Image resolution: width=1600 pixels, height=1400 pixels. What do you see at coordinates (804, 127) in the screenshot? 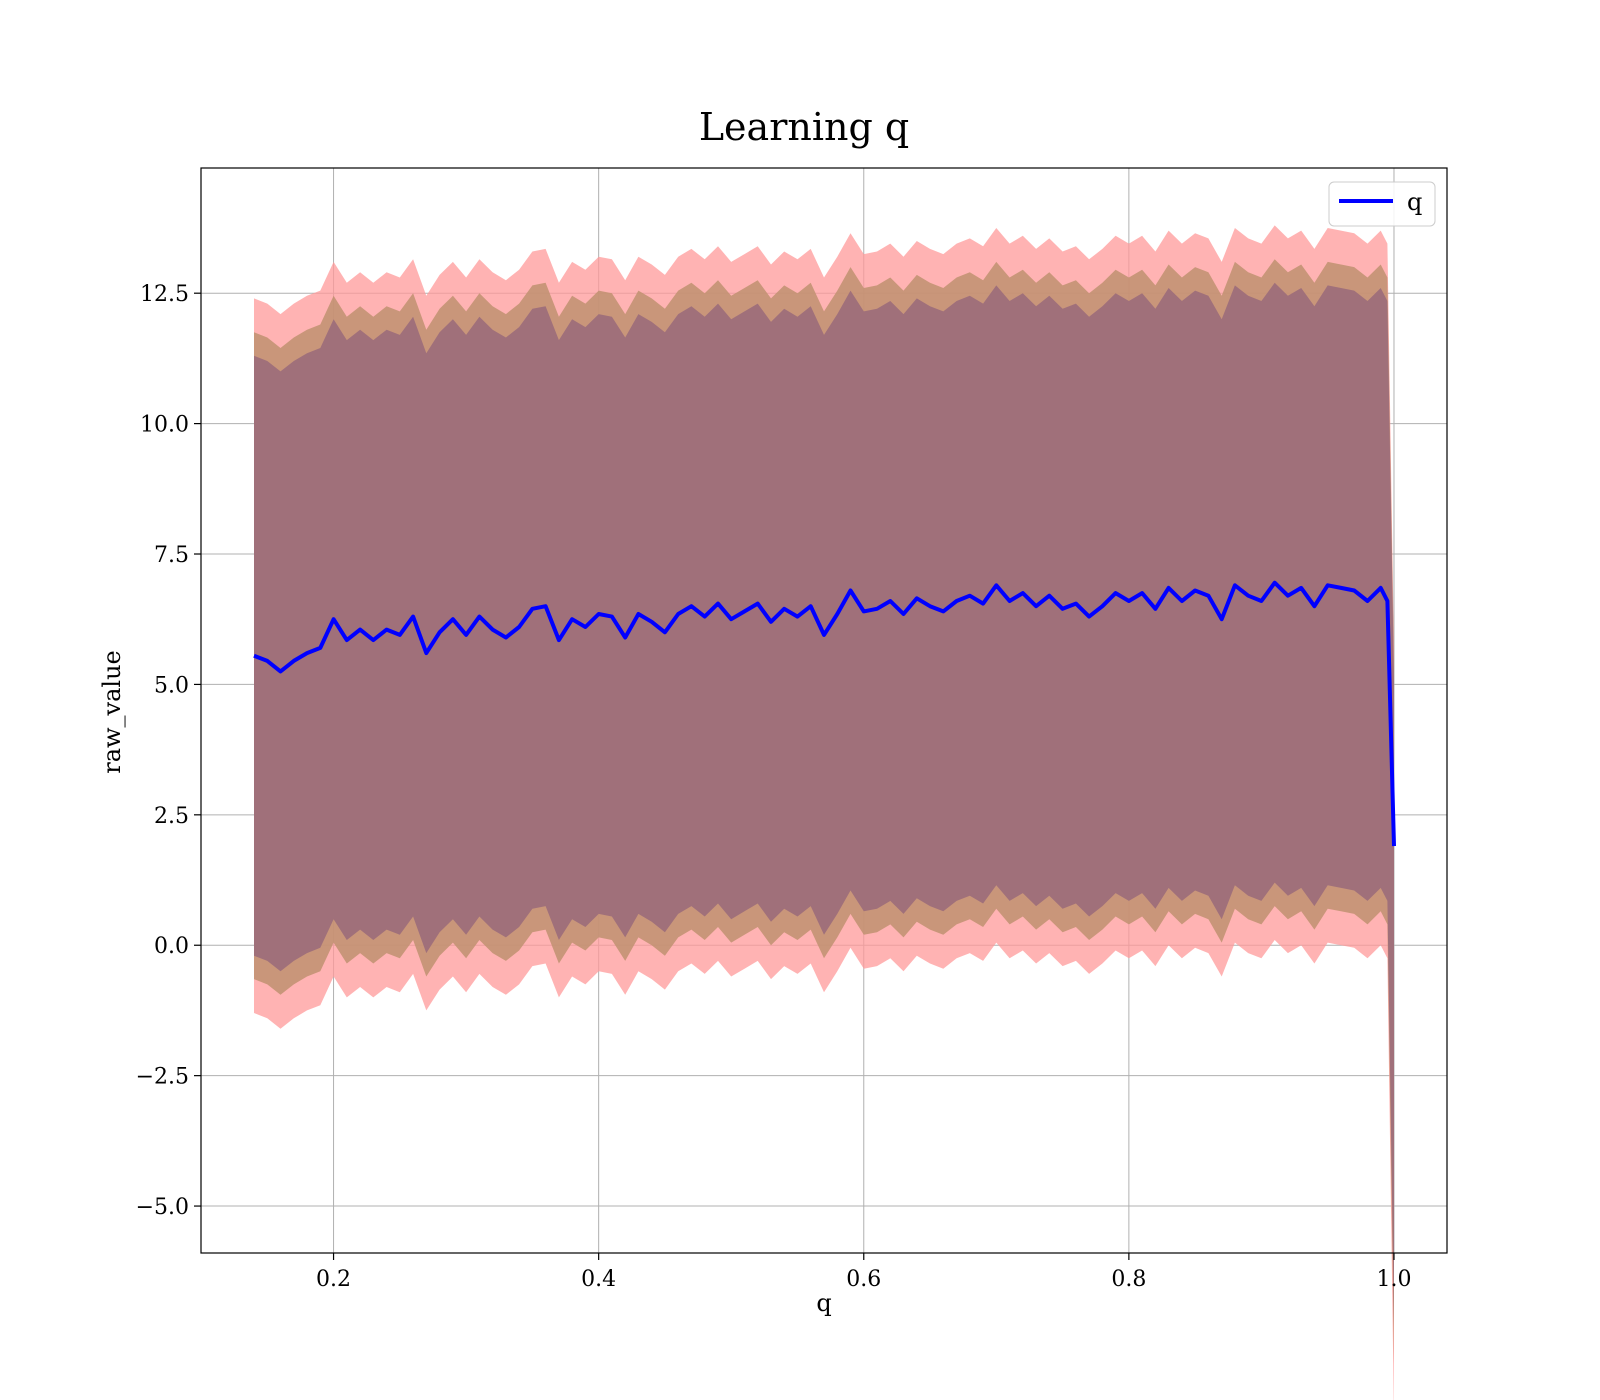
I see `chart-title: Learning q` at bounding box center [804, 127].